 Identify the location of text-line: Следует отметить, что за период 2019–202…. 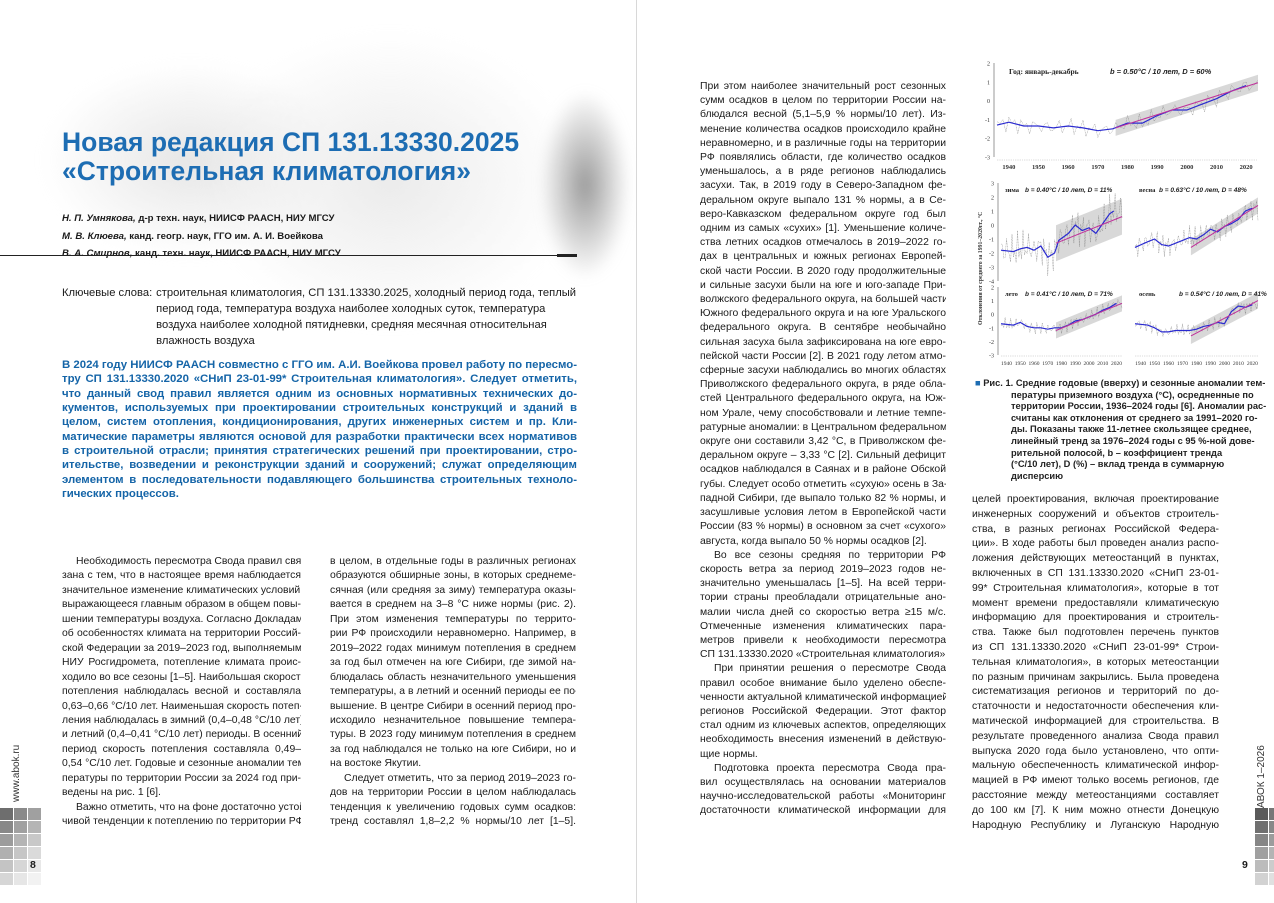
(460, 778).